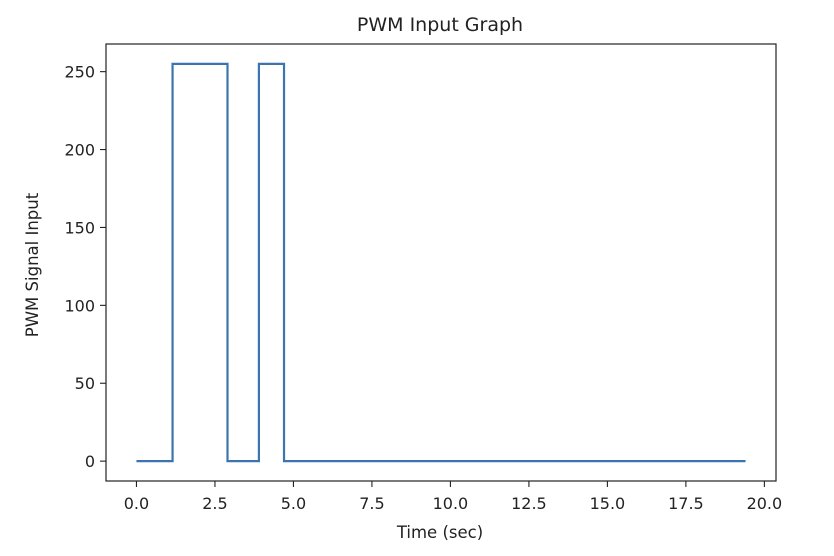  What do you see at coordinates (608, 503) in the screenshot?
I see `x-tick-label: 15.0` at bounding box center [608, 503].